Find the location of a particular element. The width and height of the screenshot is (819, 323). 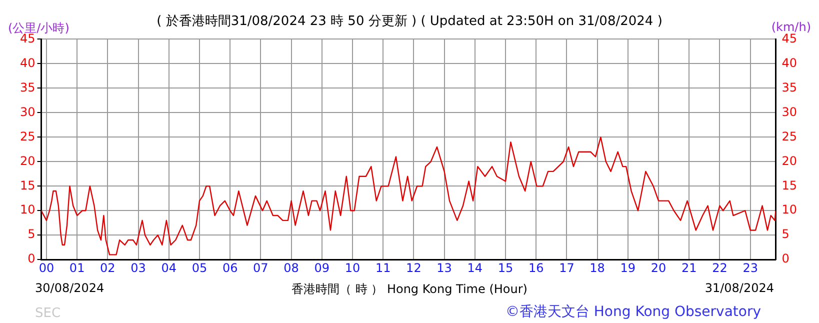

x-tick-label: 18 is located at coordinates (597, 267).